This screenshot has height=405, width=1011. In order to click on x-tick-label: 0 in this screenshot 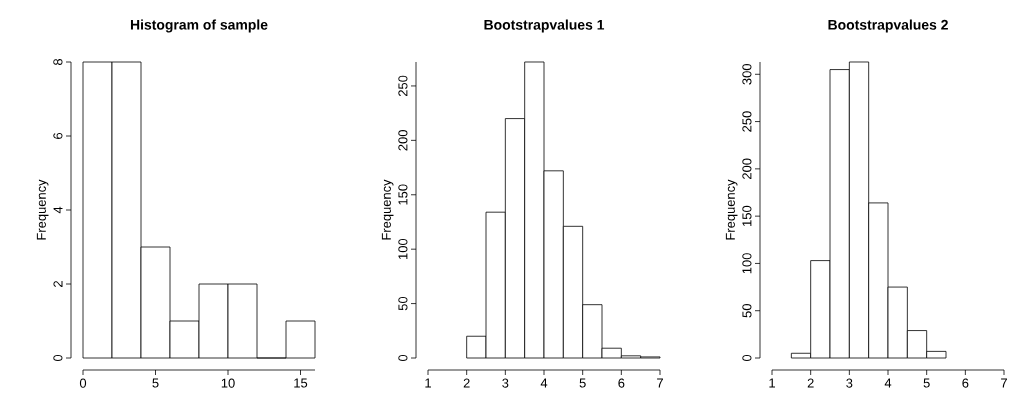, I will do `click(83, 383)`.